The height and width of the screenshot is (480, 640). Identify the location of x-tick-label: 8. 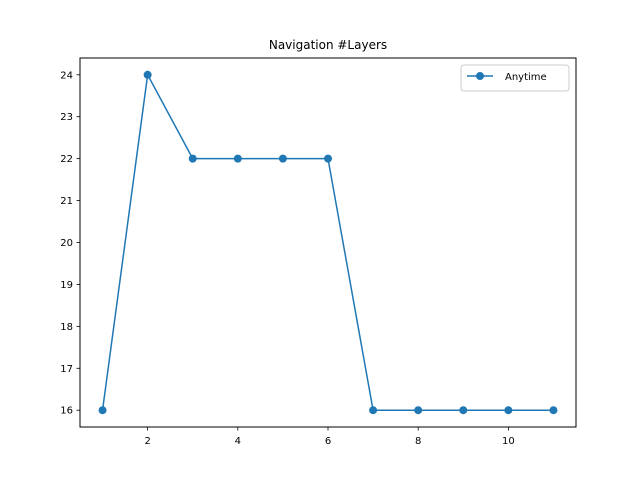
(418, 441).